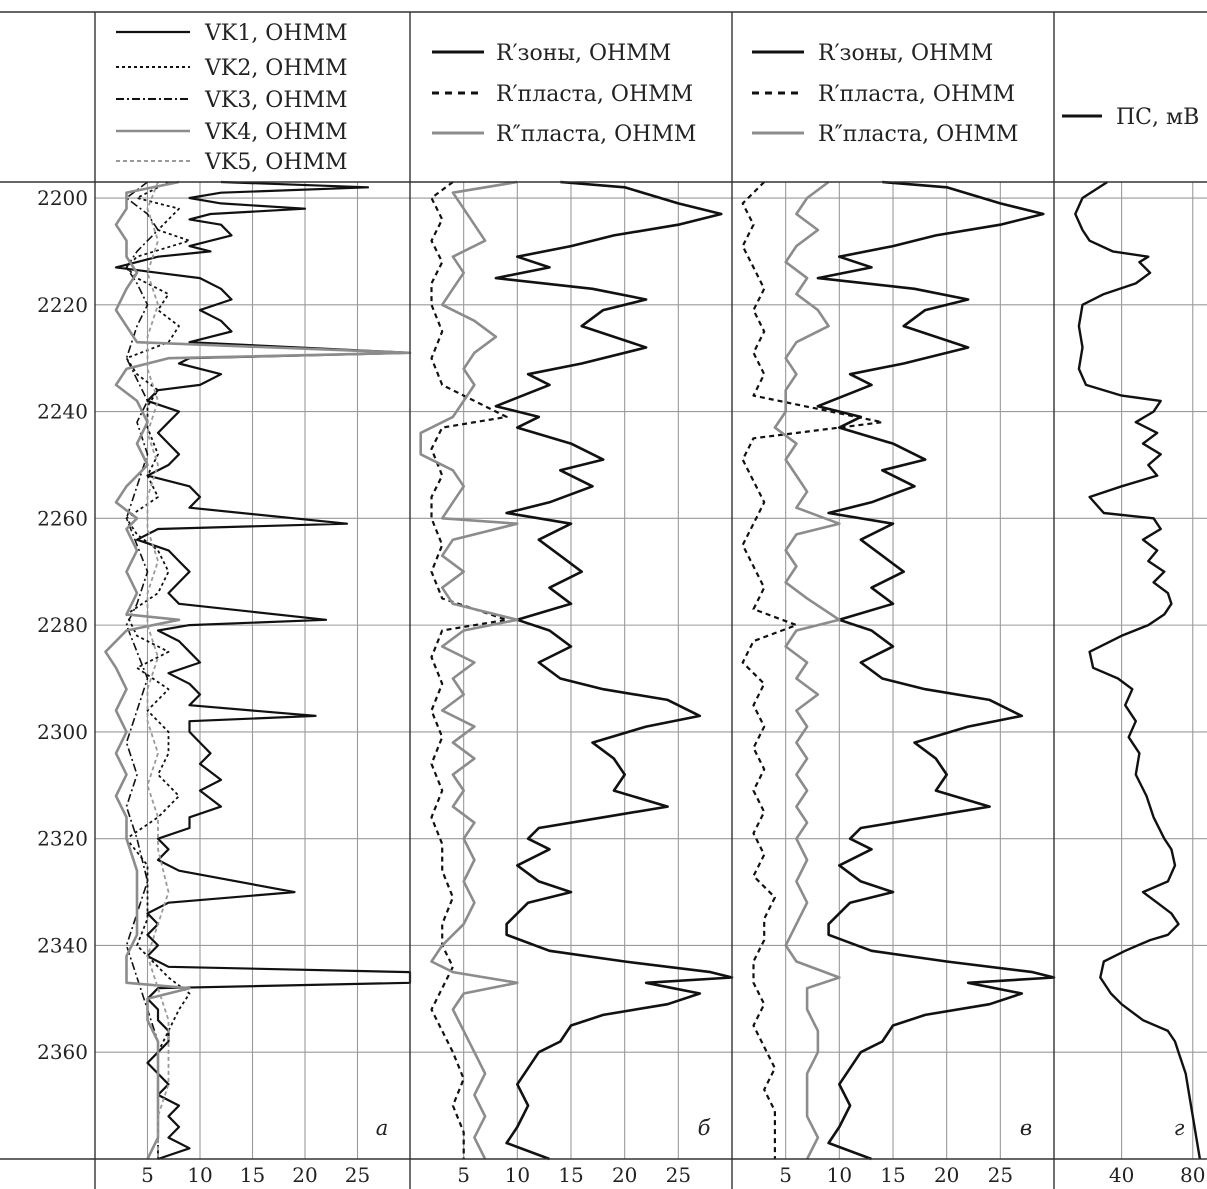 The height and width of the screenshot is (1189, 1207). Describe the element at coordinates (276, 162) in the screenshot. I see `legend-label-vk5: VK5, OHMM` at that location.